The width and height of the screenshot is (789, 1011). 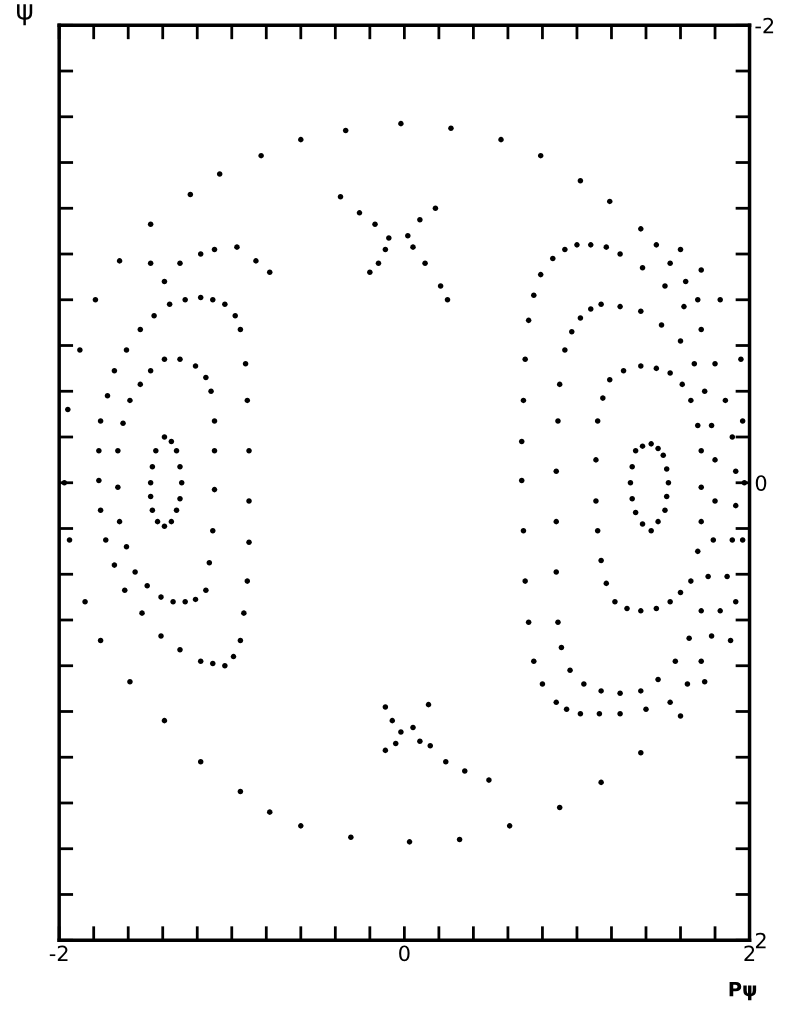 What do you see at coordinates (404, 953) in the screenshot?
I see `x-tick-label: 0` at bounding box center [404, 953].